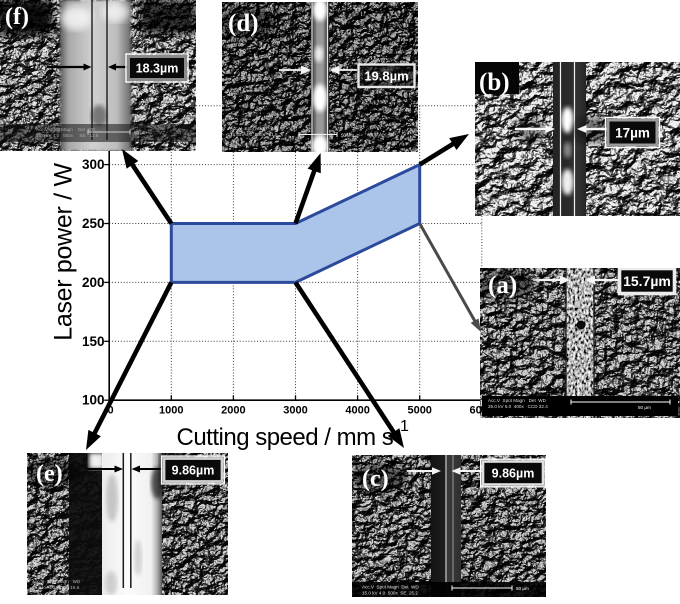 This screenshot has height=604, width=680. Describe the element at coordinates (93, 400) in the screenshot. I see `svg-text: 100` at that location.